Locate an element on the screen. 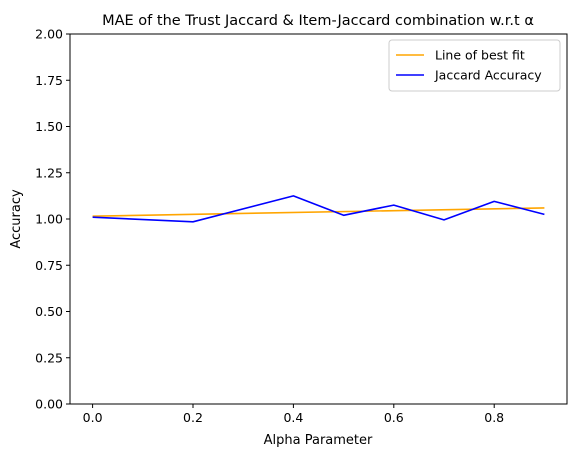 Image resolution: width=578 pixels, height=457 pixels. legend-label: Line of best fit is located at coordinates (480, 55).